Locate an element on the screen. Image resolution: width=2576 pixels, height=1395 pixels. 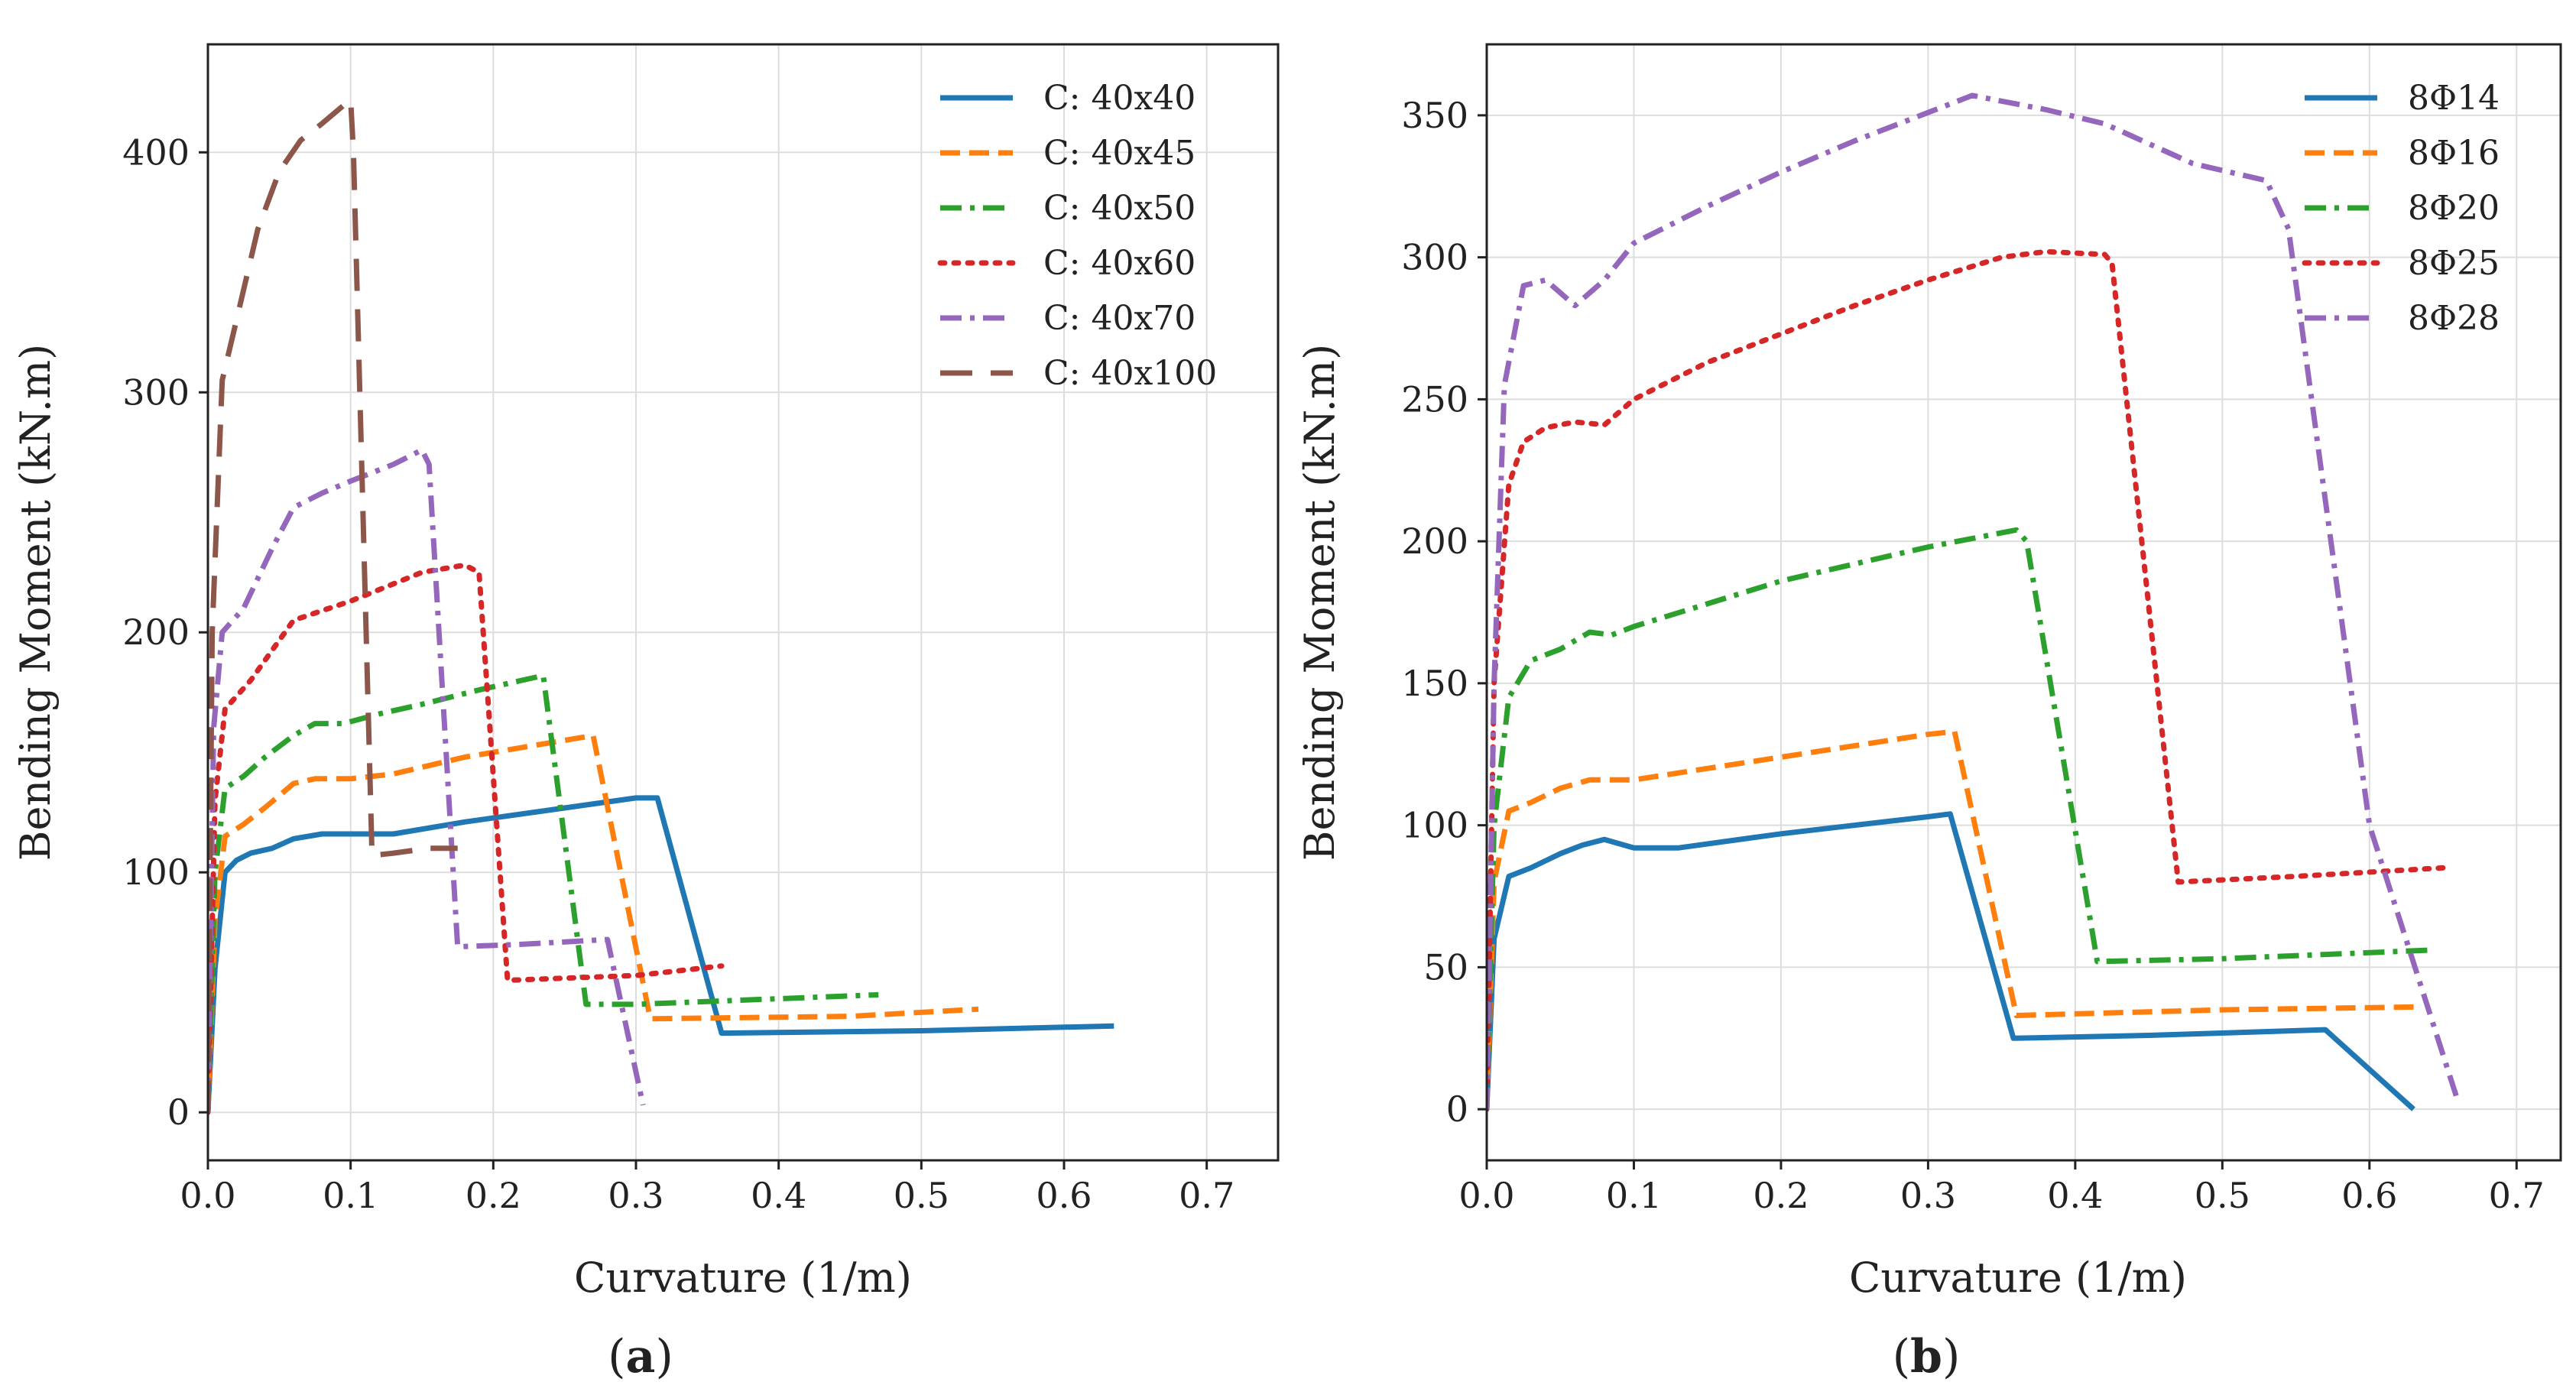
series-line-c-40x40 is located at coordinates (661, 954).